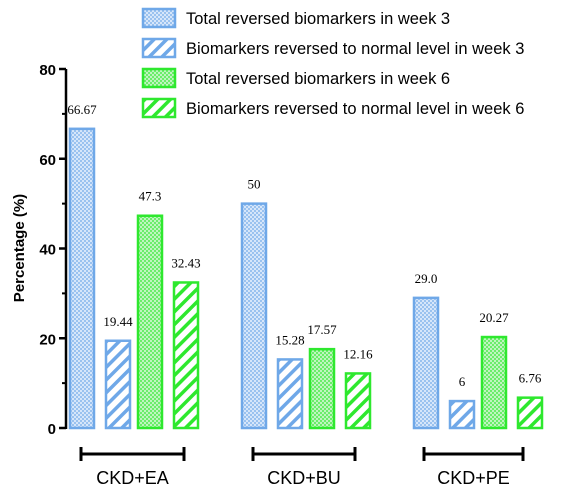 Image resolution: width=562 pixels, height=490 pixels. What do you see at coordinates (132, 478) in the screenshot?
I see `category-label: CKD+EA` at bounding box center [132, 478].